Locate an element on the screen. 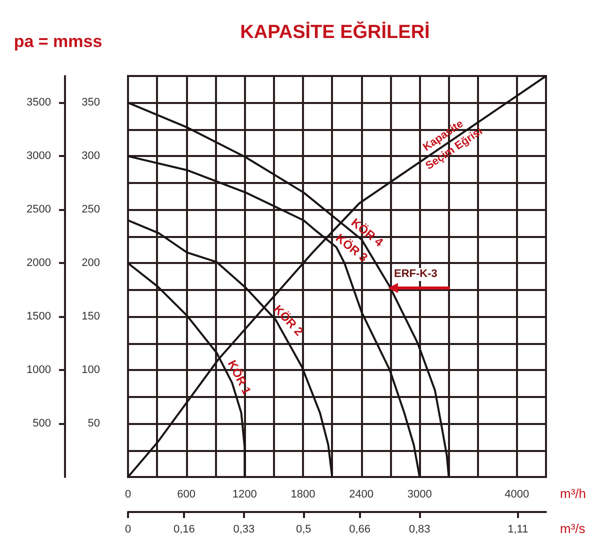  x2-tick-label: 0,16 is located at coordinates (184, 530).